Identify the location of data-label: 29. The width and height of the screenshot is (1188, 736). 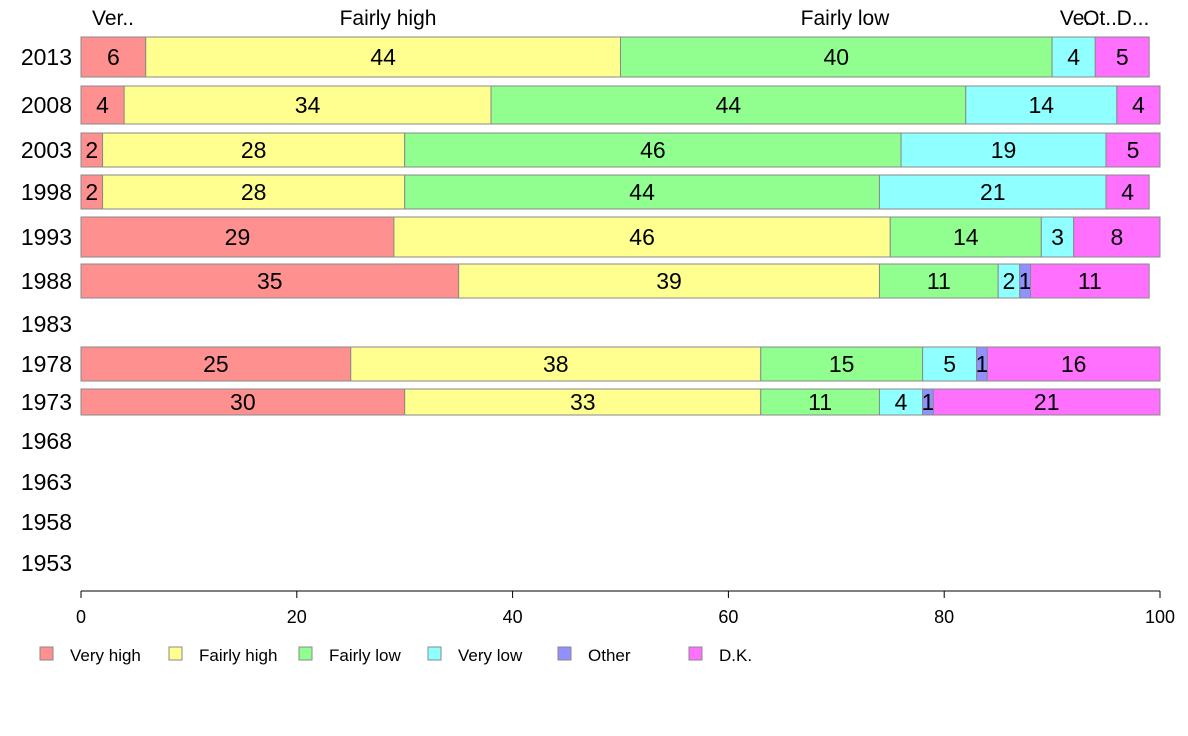
(238, 237).